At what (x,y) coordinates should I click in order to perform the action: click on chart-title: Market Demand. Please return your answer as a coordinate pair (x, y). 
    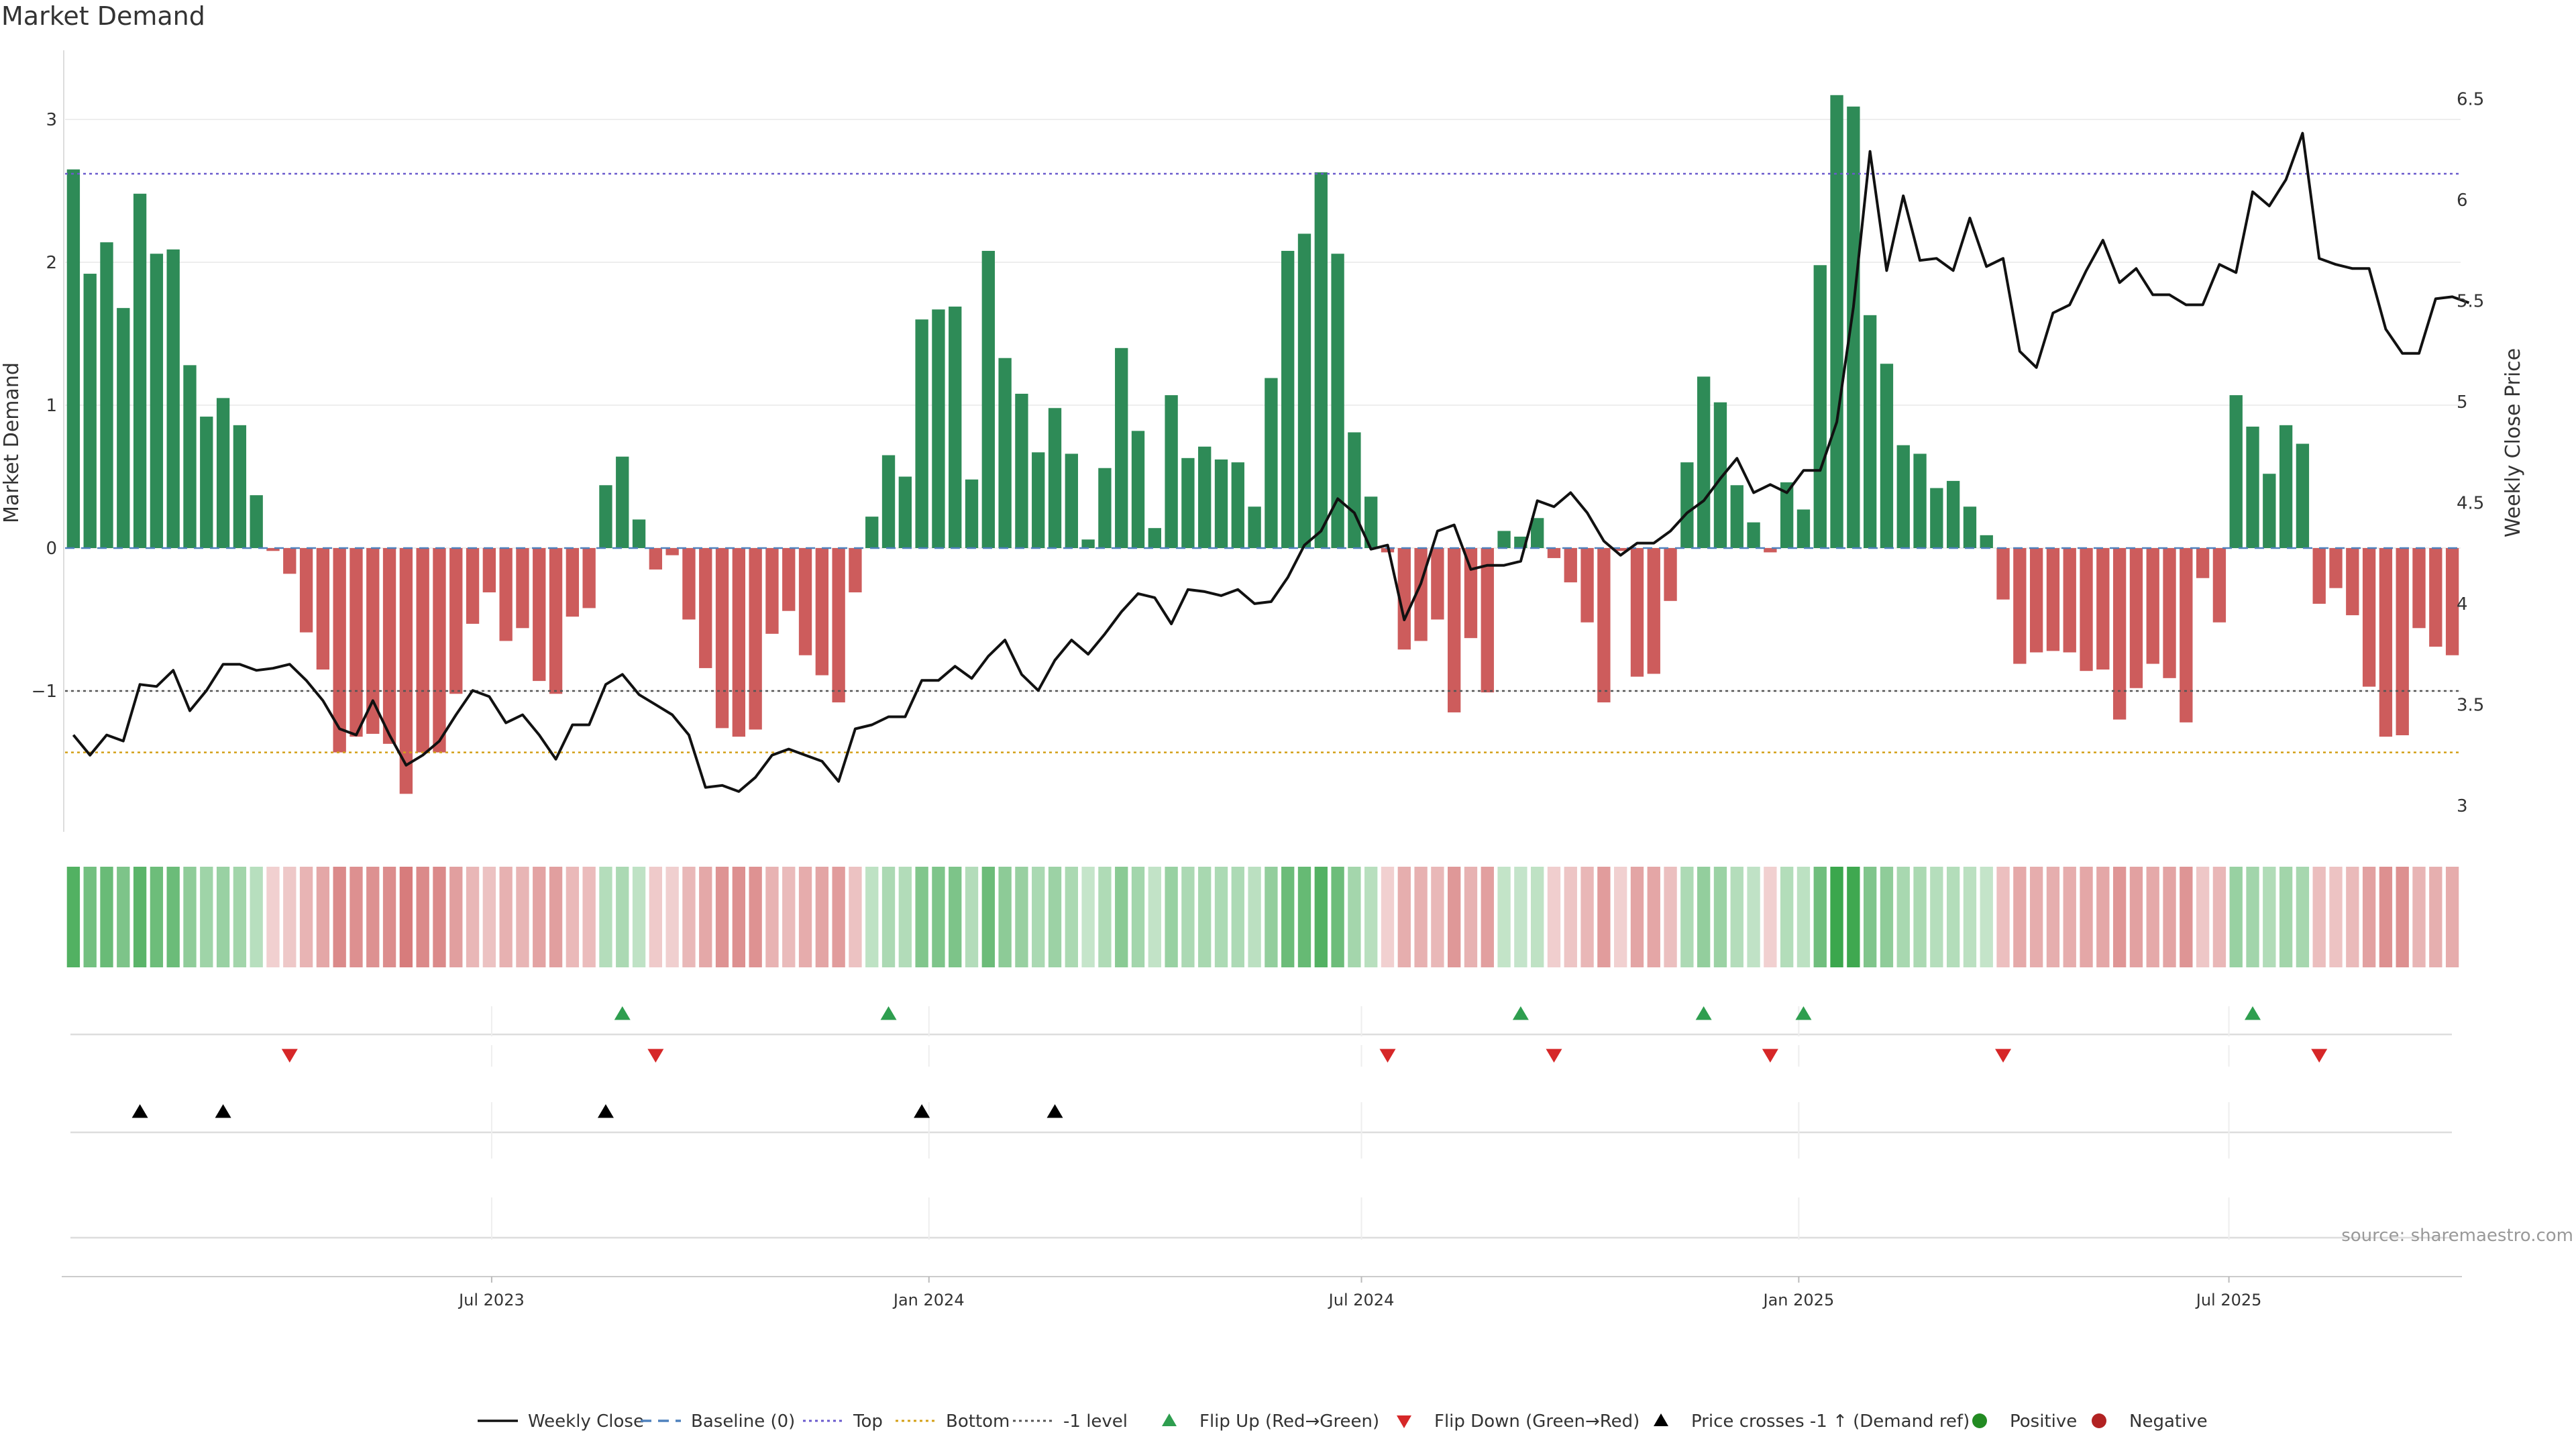
    Looking at the image, I should click on (103, 16).